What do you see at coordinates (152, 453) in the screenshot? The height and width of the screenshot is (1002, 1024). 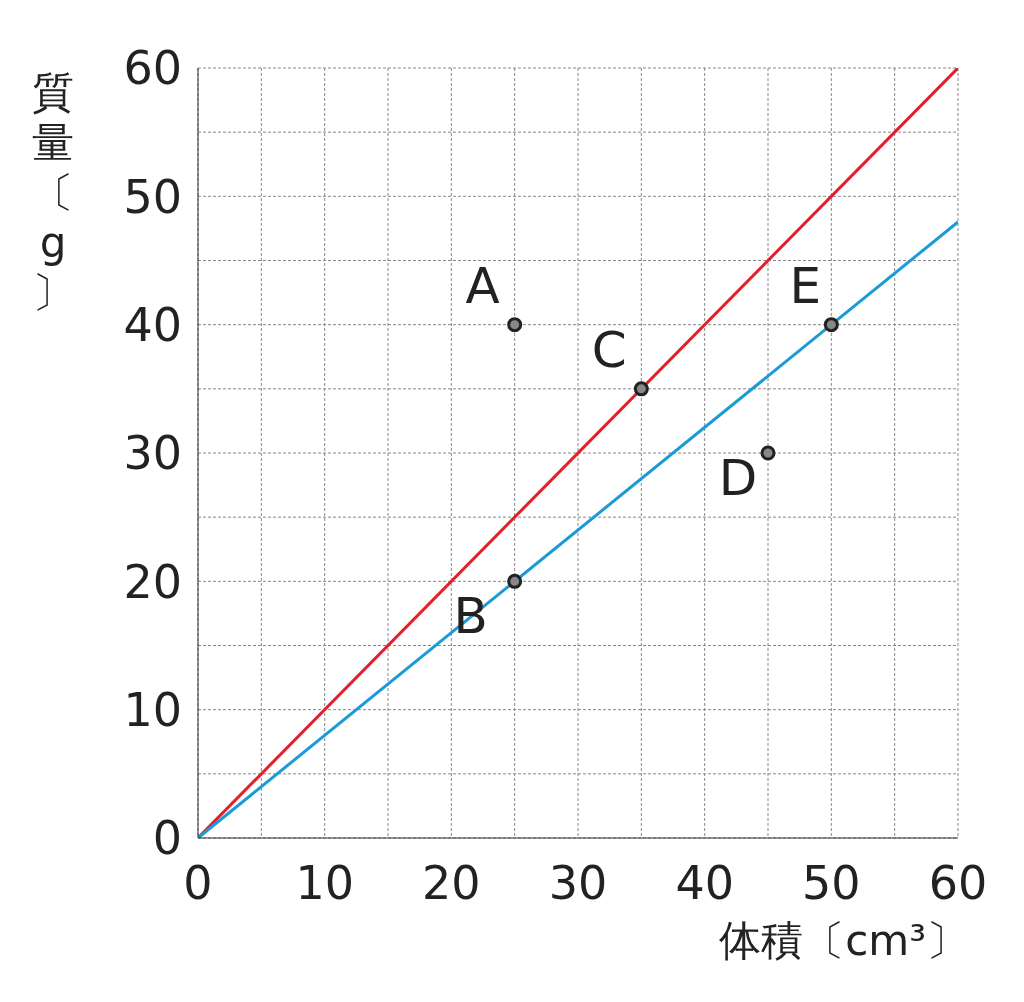 I see `y-tick-label: 30` at bounding box center [152, 453].